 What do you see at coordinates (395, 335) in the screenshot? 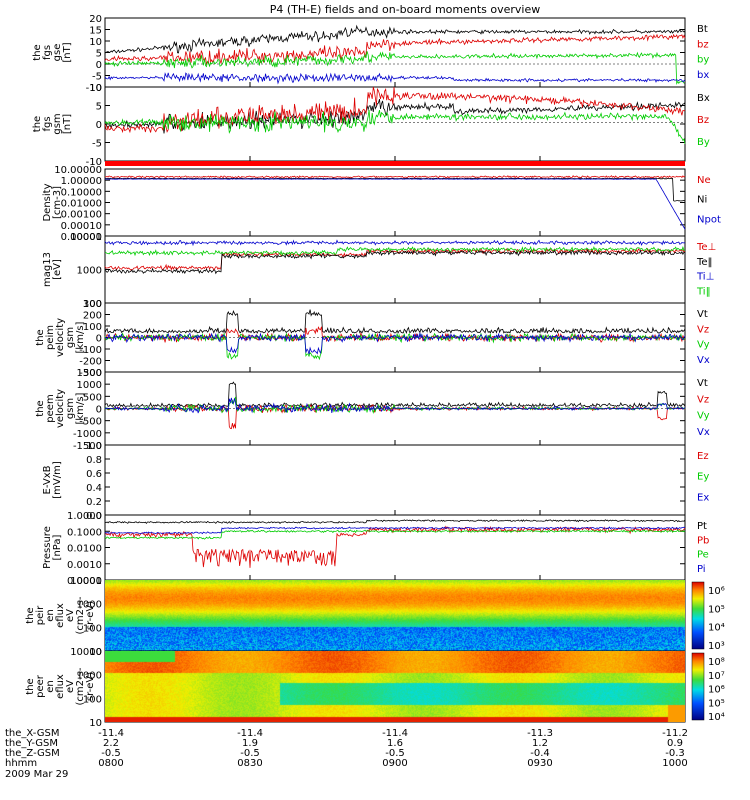
I see `series-peim_vel-Vz` at bounding box center [395, 335].